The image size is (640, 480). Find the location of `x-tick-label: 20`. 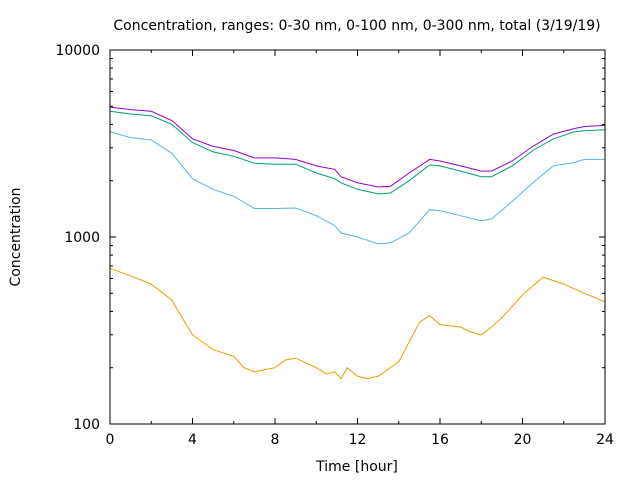

x-tick-label: 20 is located at coordinates (523, 440).